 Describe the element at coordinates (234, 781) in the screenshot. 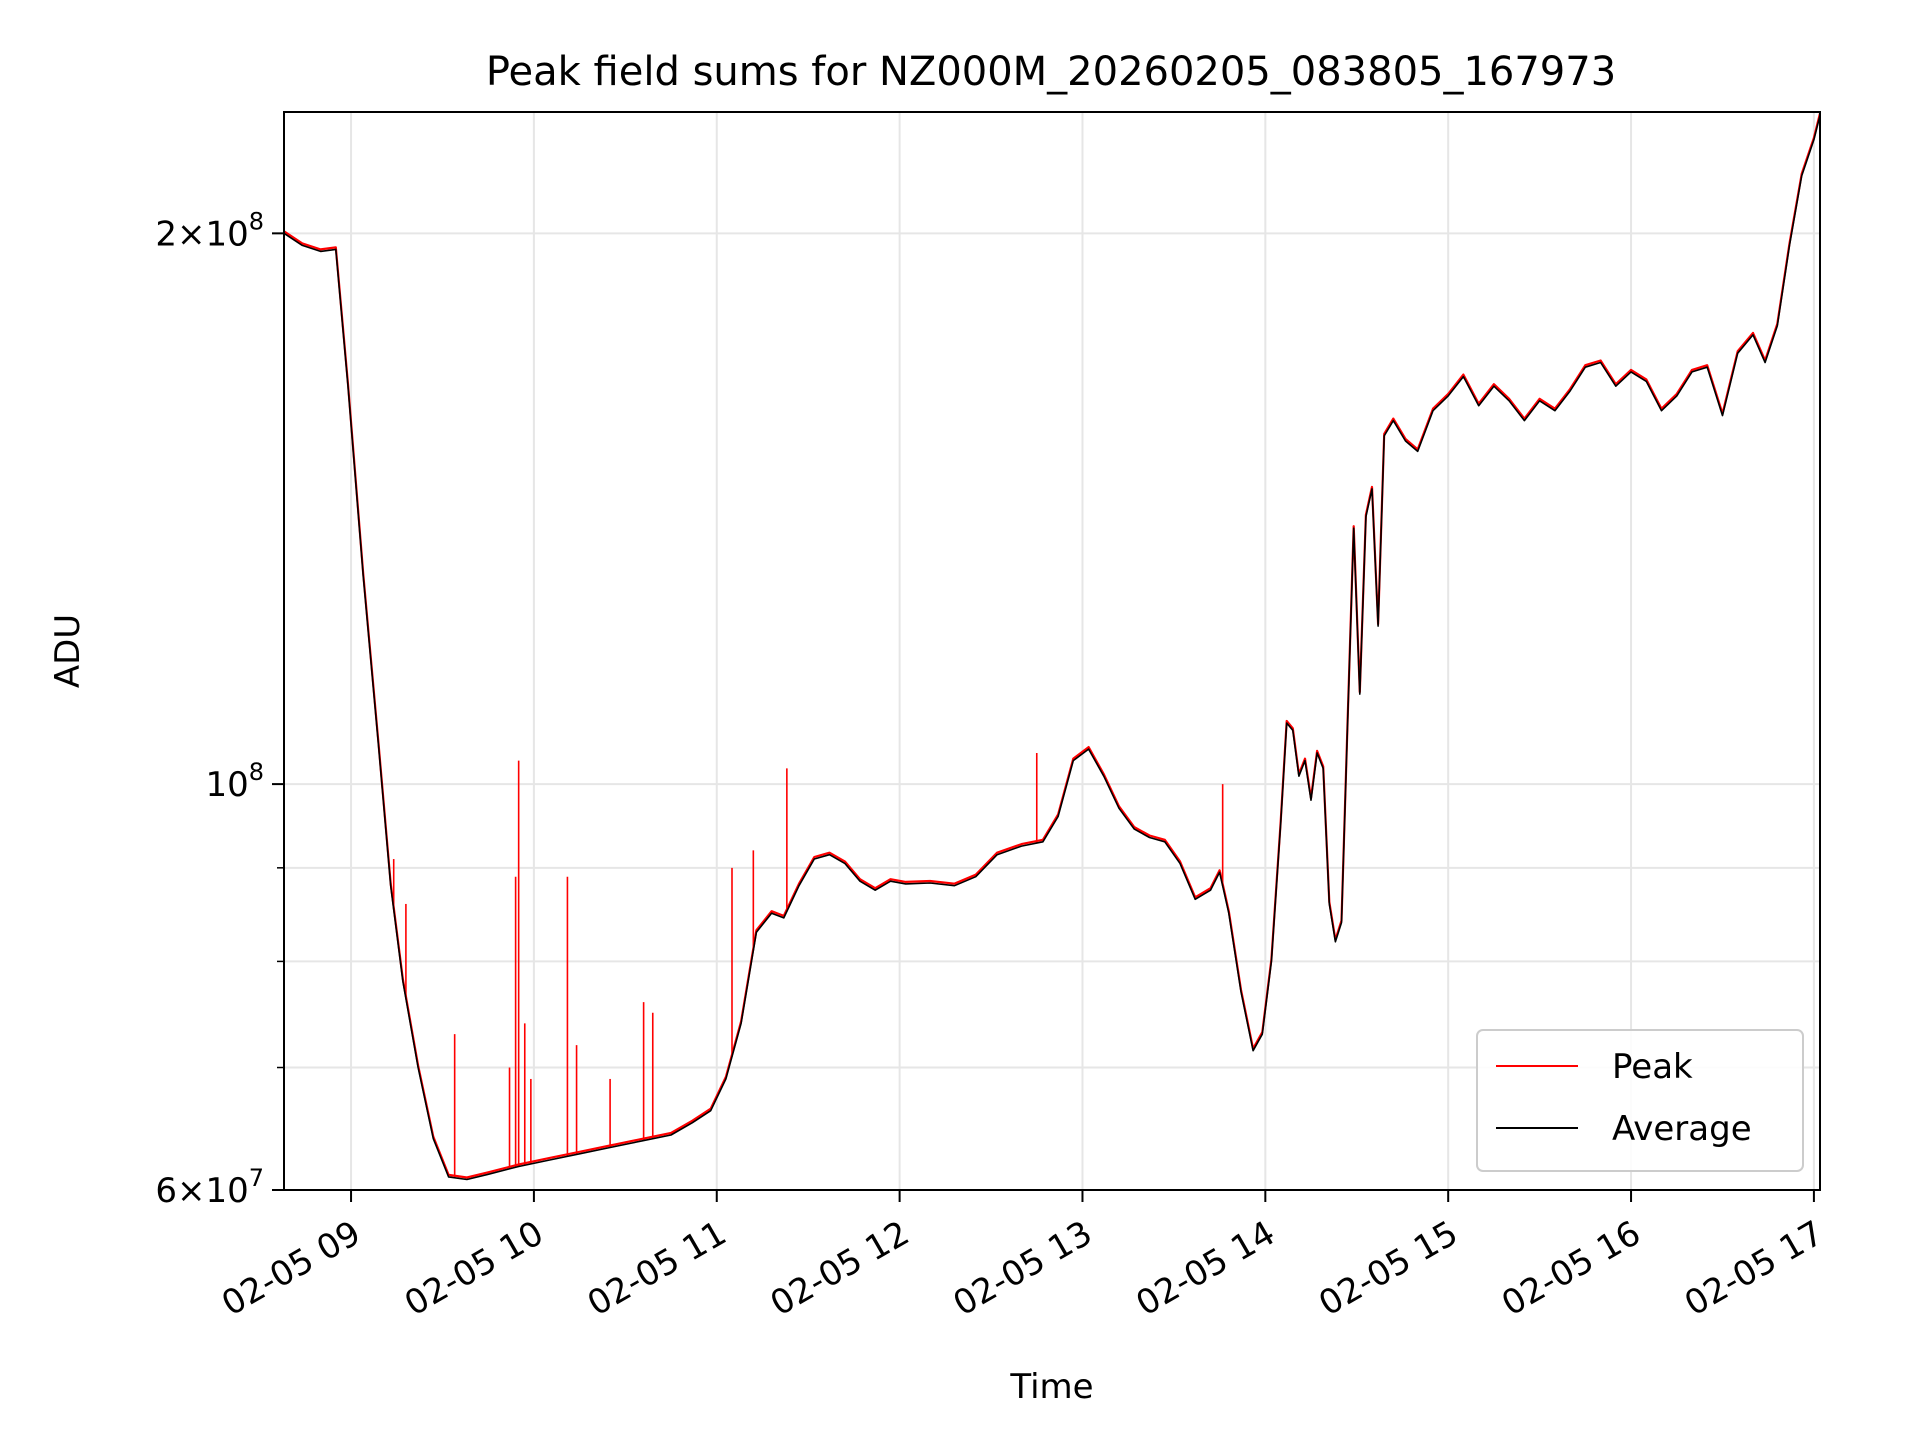

I see `y-tick-label: 108` at that location.